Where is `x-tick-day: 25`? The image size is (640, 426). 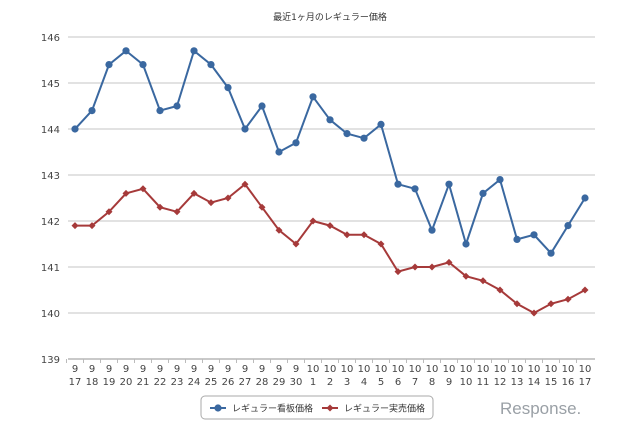 x-tick-day: 25 is located at coordinates (211, 382).